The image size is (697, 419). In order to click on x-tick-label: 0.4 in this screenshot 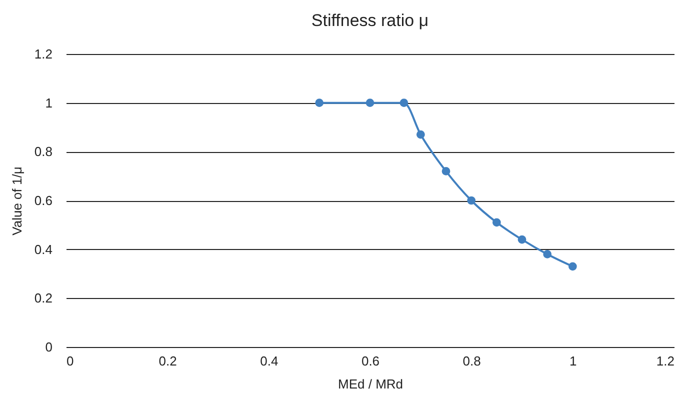, I will do `click(269, 361)`.